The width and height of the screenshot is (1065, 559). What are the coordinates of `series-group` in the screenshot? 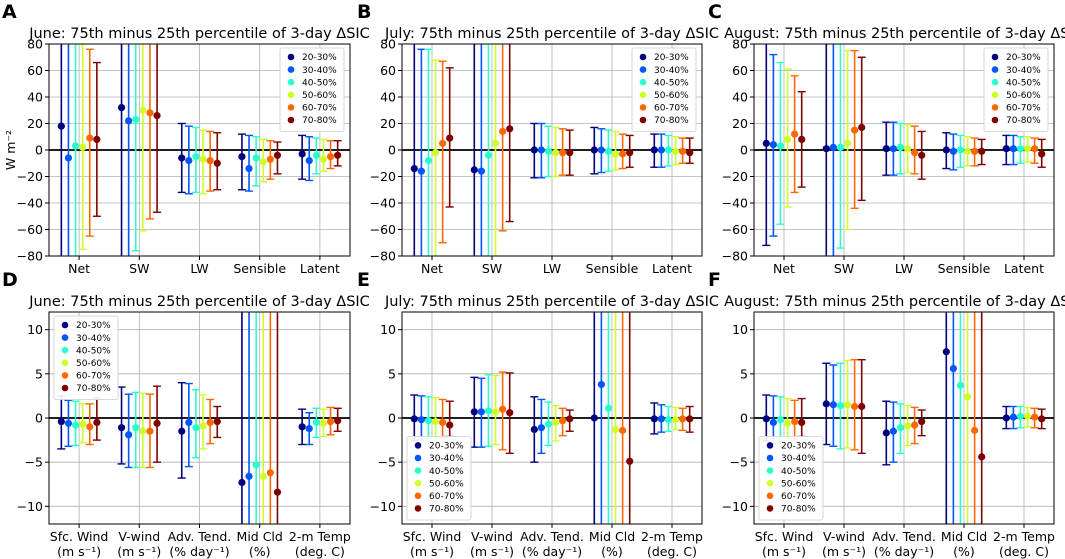 It's located at (904, 150).